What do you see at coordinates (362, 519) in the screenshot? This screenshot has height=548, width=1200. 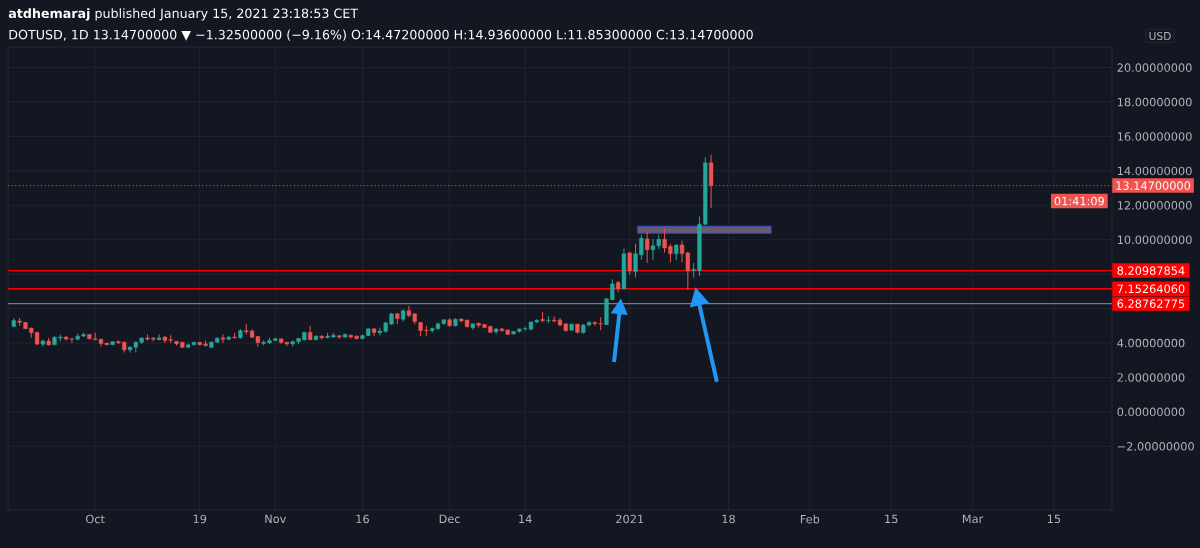 I see `x-tick-label: 16` at bounding box center [362, 519].